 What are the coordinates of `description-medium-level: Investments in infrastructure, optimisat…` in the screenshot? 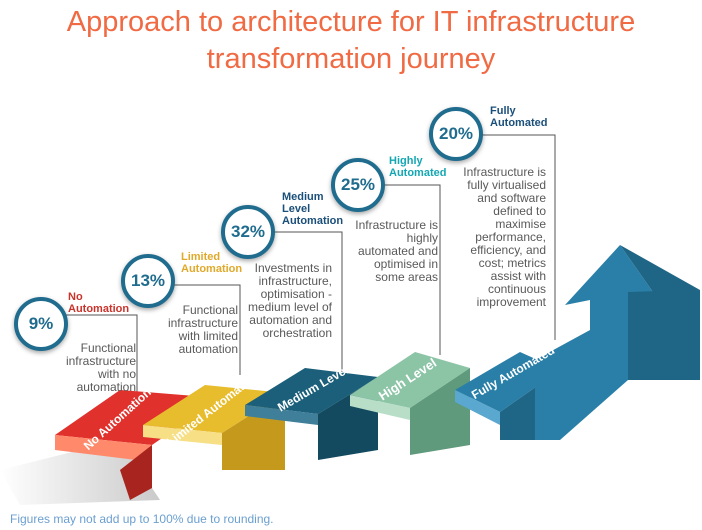 It's located at (289, 300).